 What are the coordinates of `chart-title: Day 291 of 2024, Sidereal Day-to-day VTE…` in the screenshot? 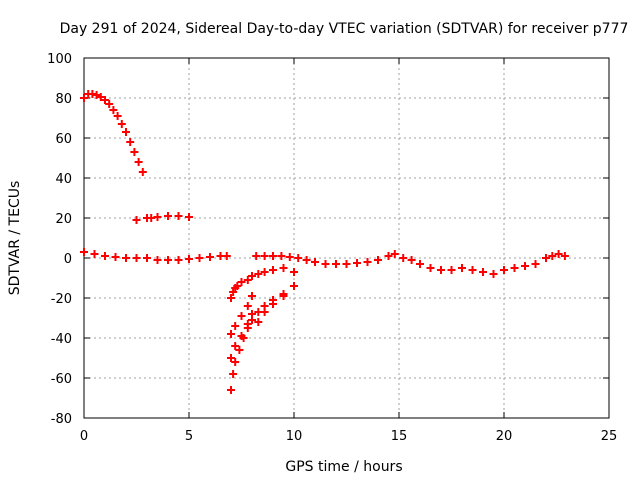 It's located at (344, 29).